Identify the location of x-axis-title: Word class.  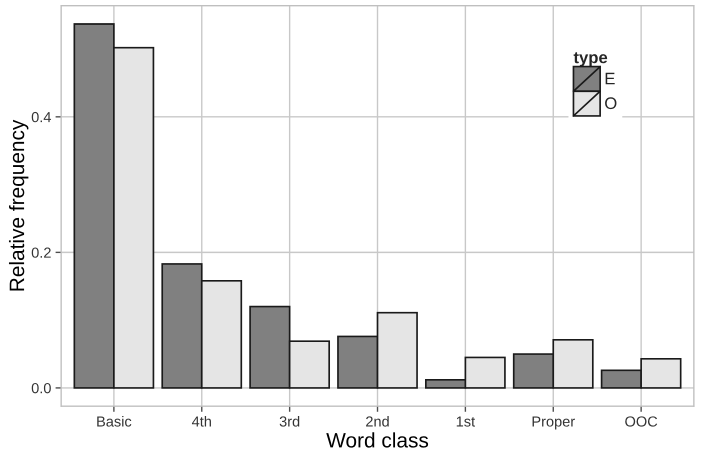
(377, 440).